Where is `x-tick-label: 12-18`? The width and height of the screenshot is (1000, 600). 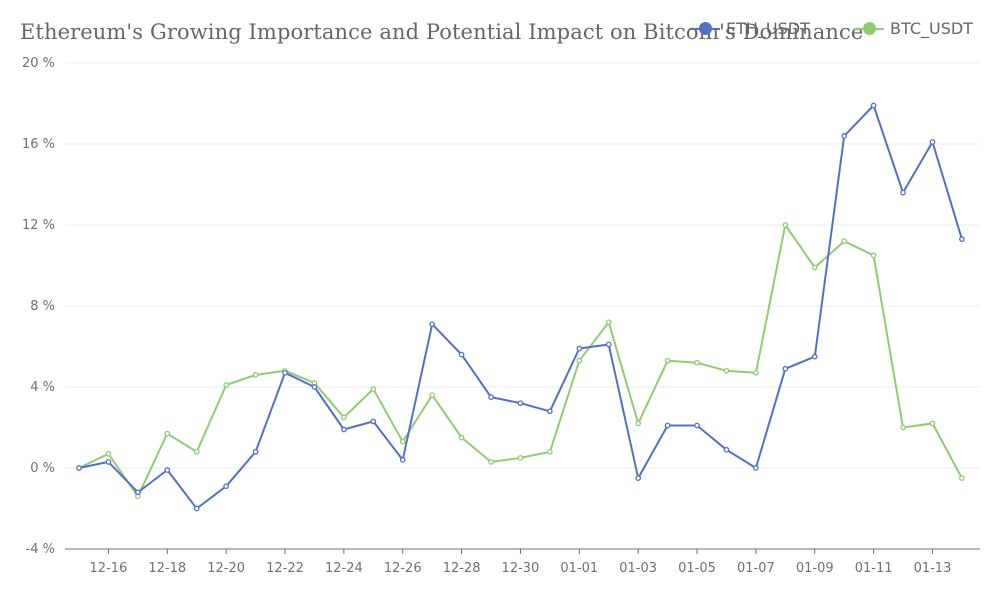 x-tick-label: 12-18 is located at coordinates (167, 568).